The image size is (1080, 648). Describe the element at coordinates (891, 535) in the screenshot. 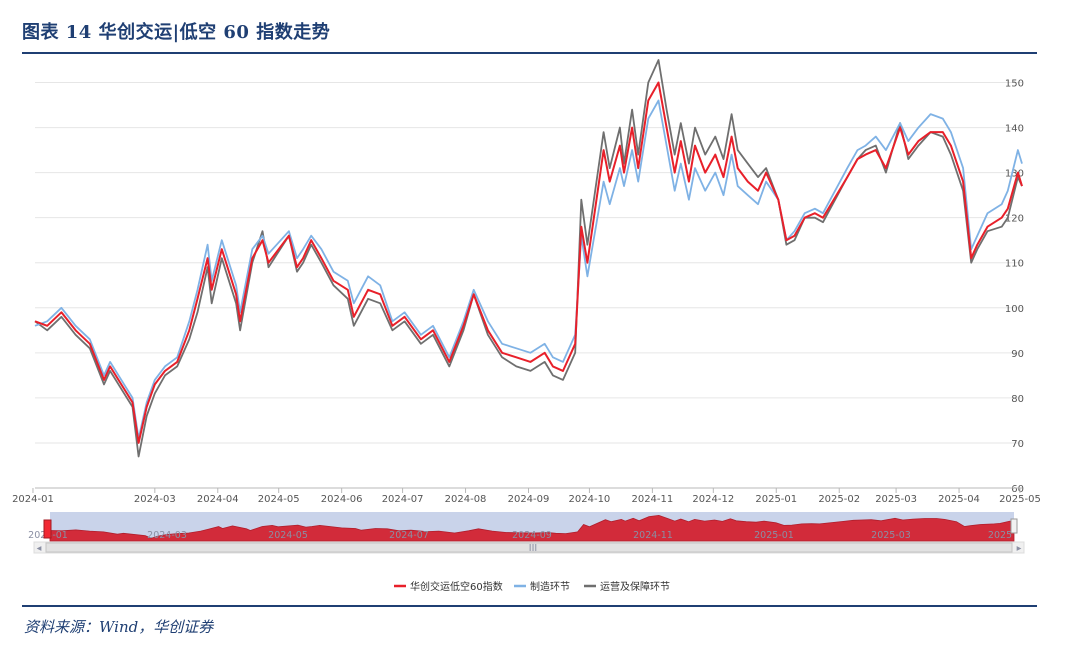

I see `navigator-label: 2025-03` at that location.